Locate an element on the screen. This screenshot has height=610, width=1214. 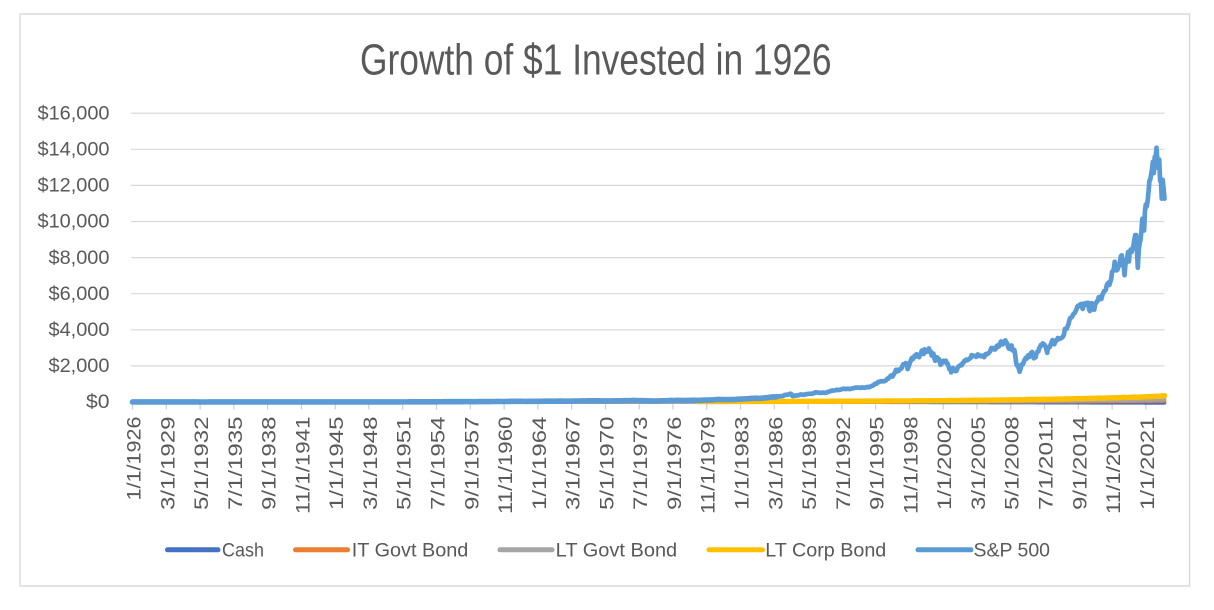
svg-text: $12,000 is located at coordinates (74, 186).